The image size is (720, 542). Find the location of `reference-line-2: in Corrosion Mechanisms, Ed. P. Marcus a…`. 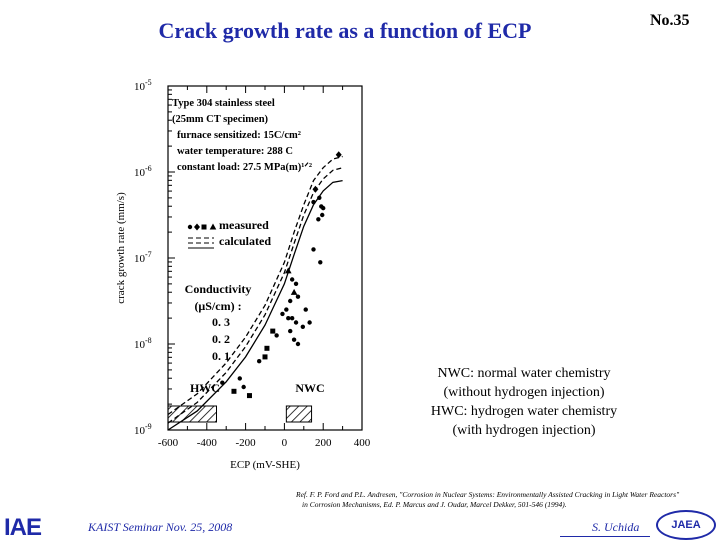

reference-line-2: in Corrosion Mechanisms, Ed. P. Marcus a… is located at coordinates (434, 504).